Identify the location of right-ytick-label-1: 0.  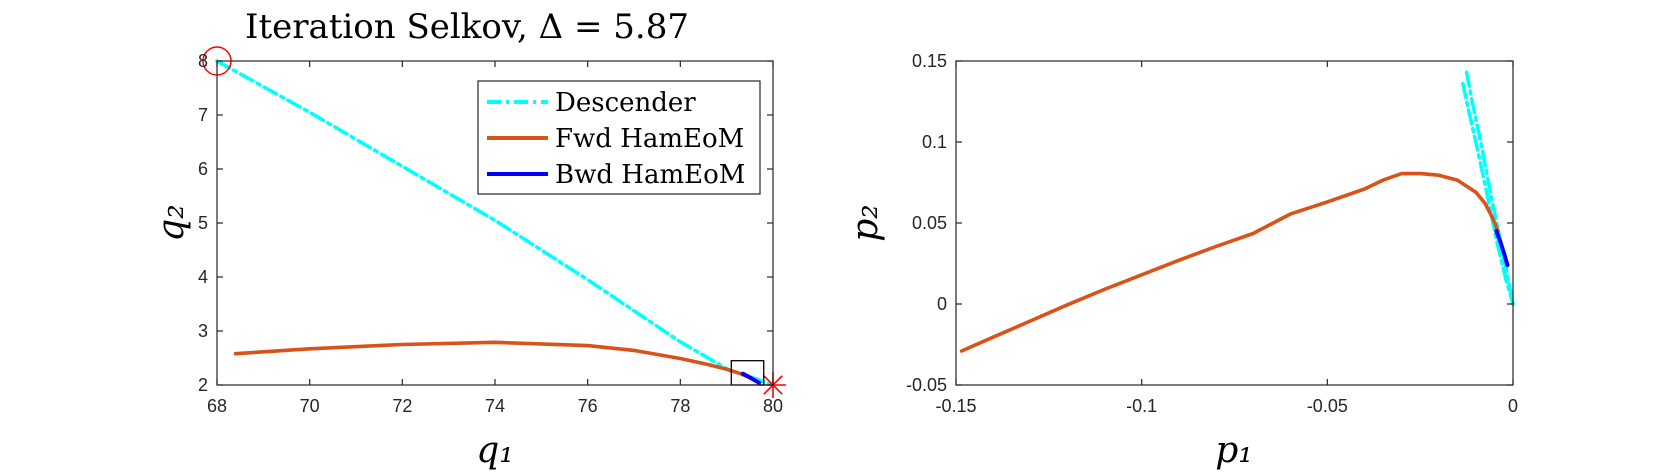
(942, 304).